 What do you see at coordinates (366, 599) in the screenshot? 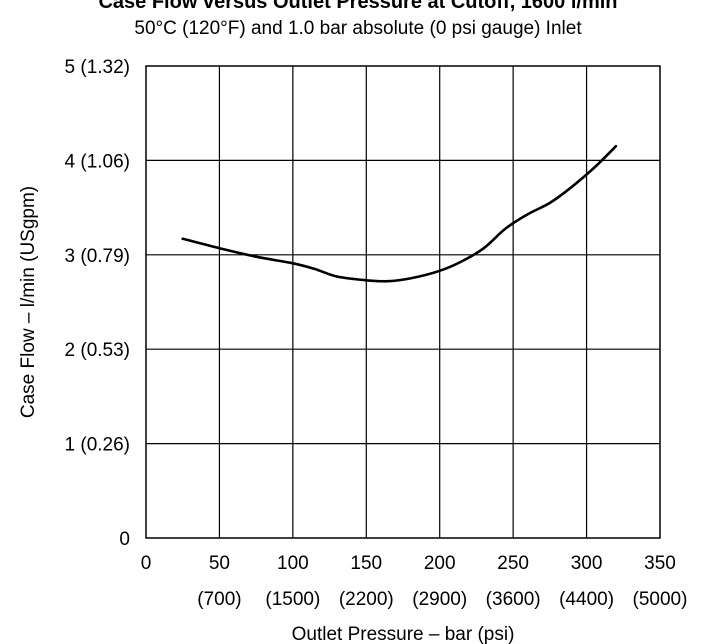
I see `x-tick-sublabel: (2200)` at bounding box center [366, 599].